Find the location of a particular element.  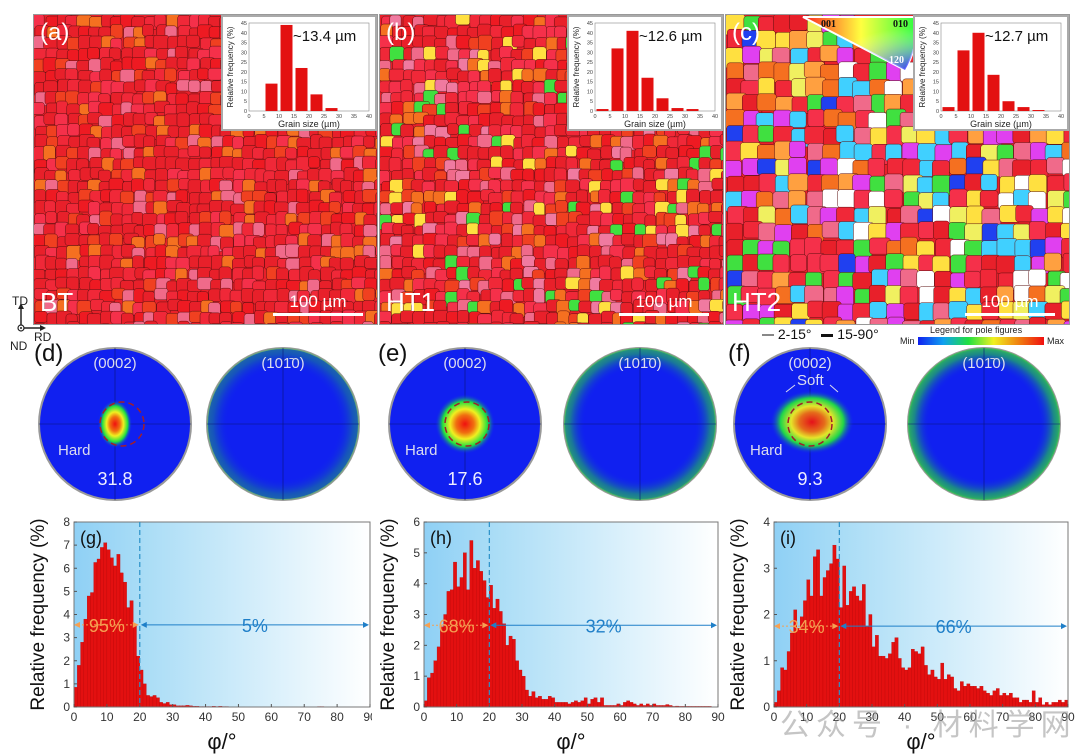

prism-label: (101̄0) is located at coordinates (639, 363).